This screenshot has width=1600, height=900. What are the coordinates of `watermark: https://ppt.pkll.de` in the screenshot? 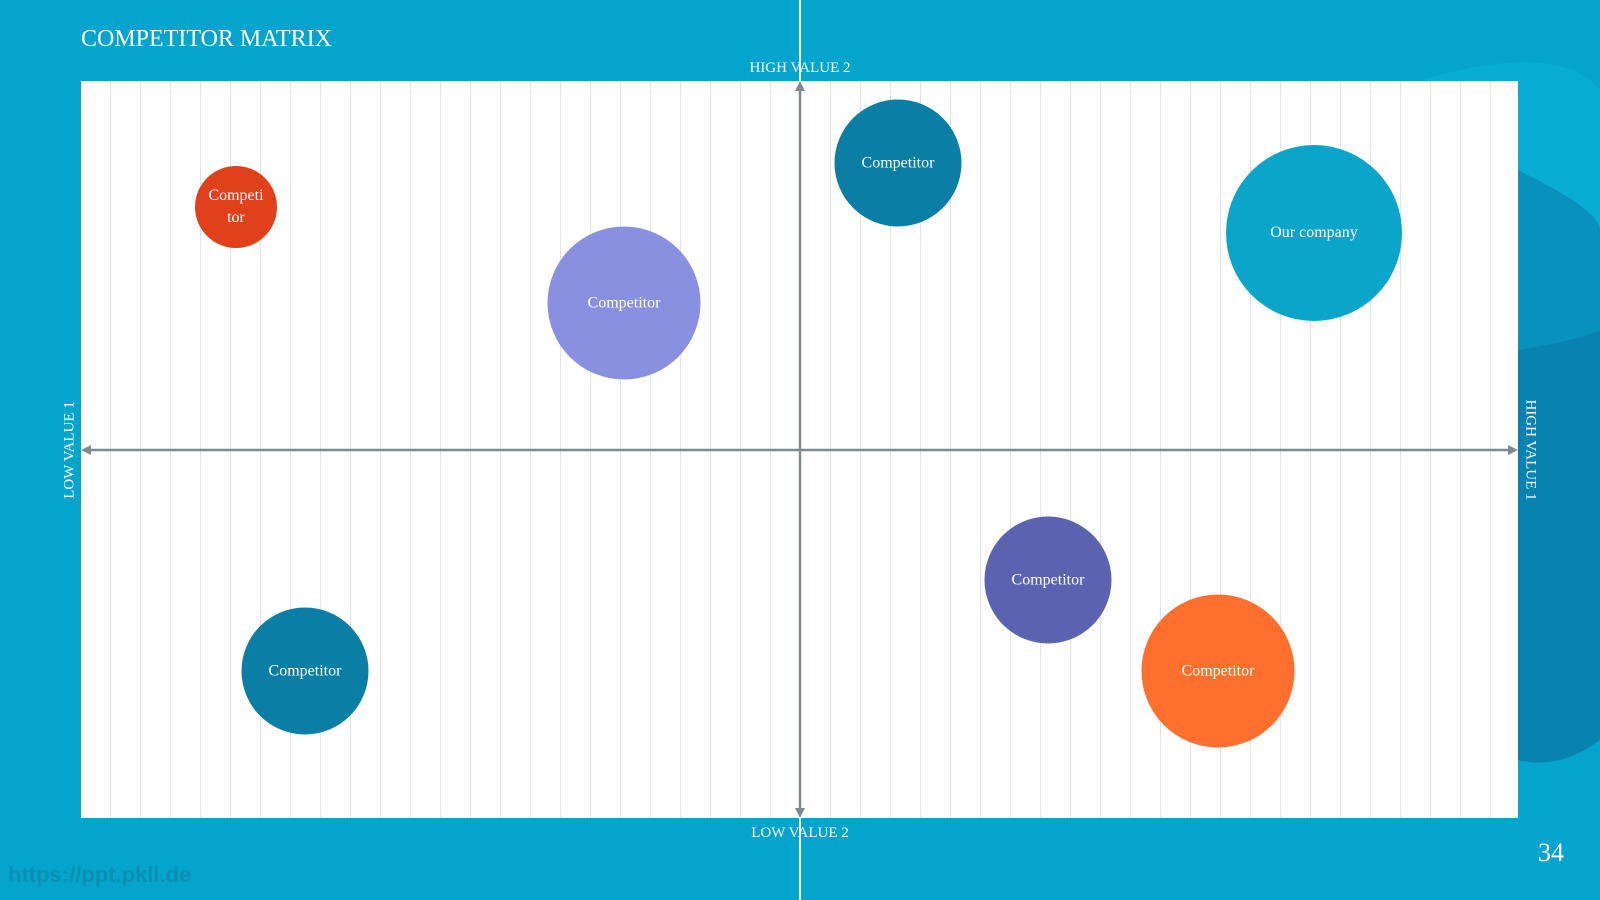 It's located at (100, 874).